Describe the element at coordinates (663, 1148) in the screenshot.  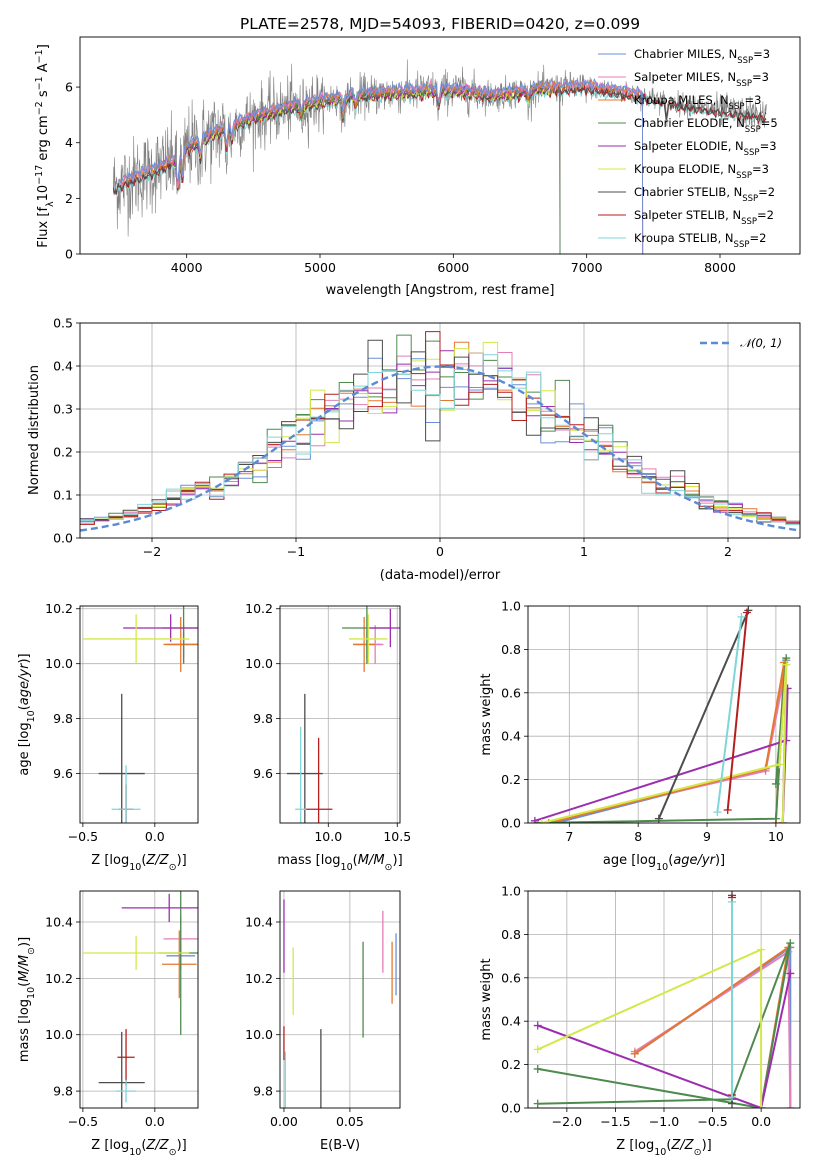
I see `x-axis-label: Z [log10(Z/Z⊙)]` at that location.